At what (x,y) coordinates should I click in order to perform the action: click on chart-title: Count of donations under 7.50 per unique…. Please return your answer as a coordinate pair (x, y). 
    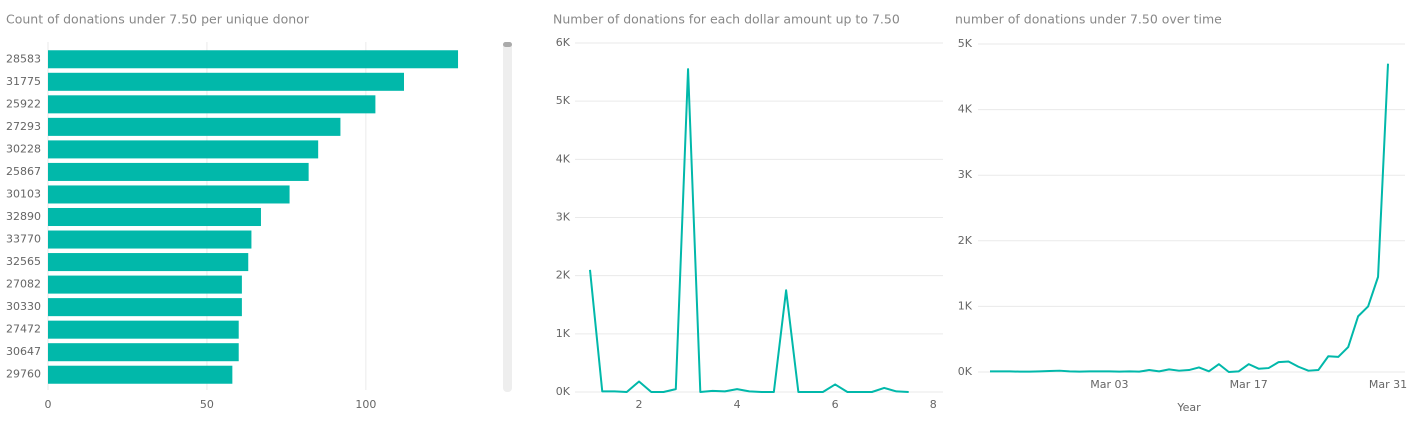
    Looking at the image, I should click on (158, 19).